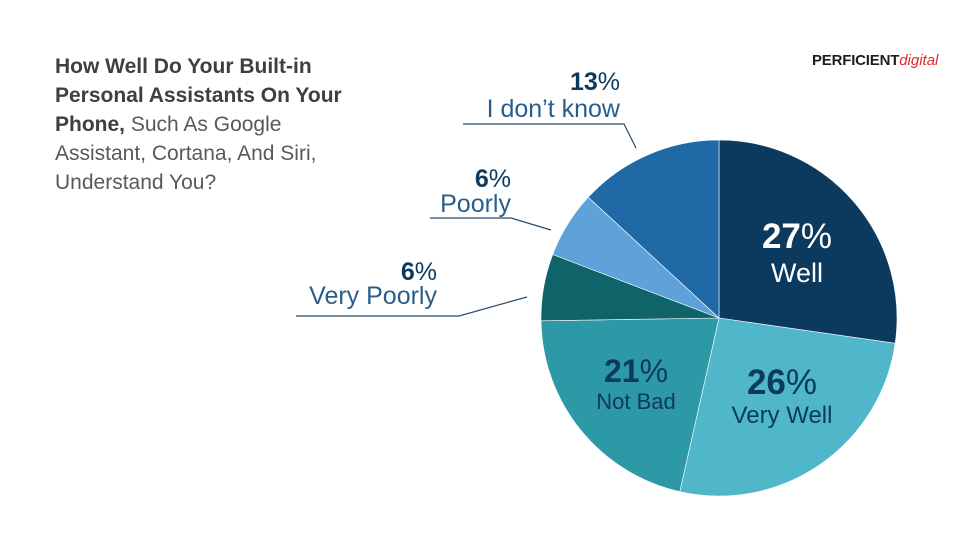  I want to click on brand-logo: PERFICIENTdigital, so click(875, 60).